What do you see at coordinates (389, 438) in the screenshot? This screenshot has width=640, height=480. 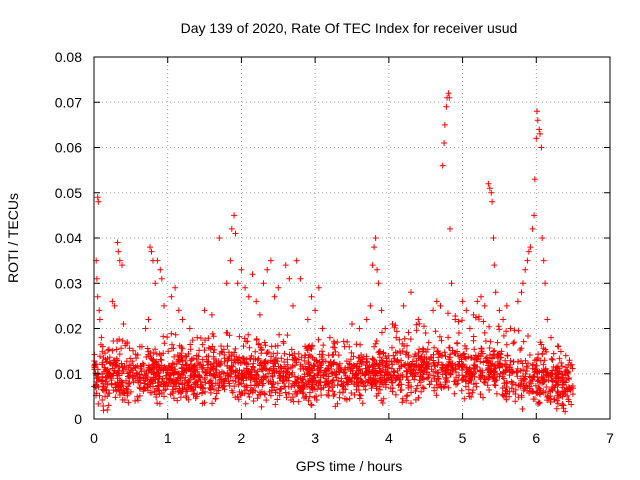 I see `x-tick-label: 4` at bounding box center [389, 438].